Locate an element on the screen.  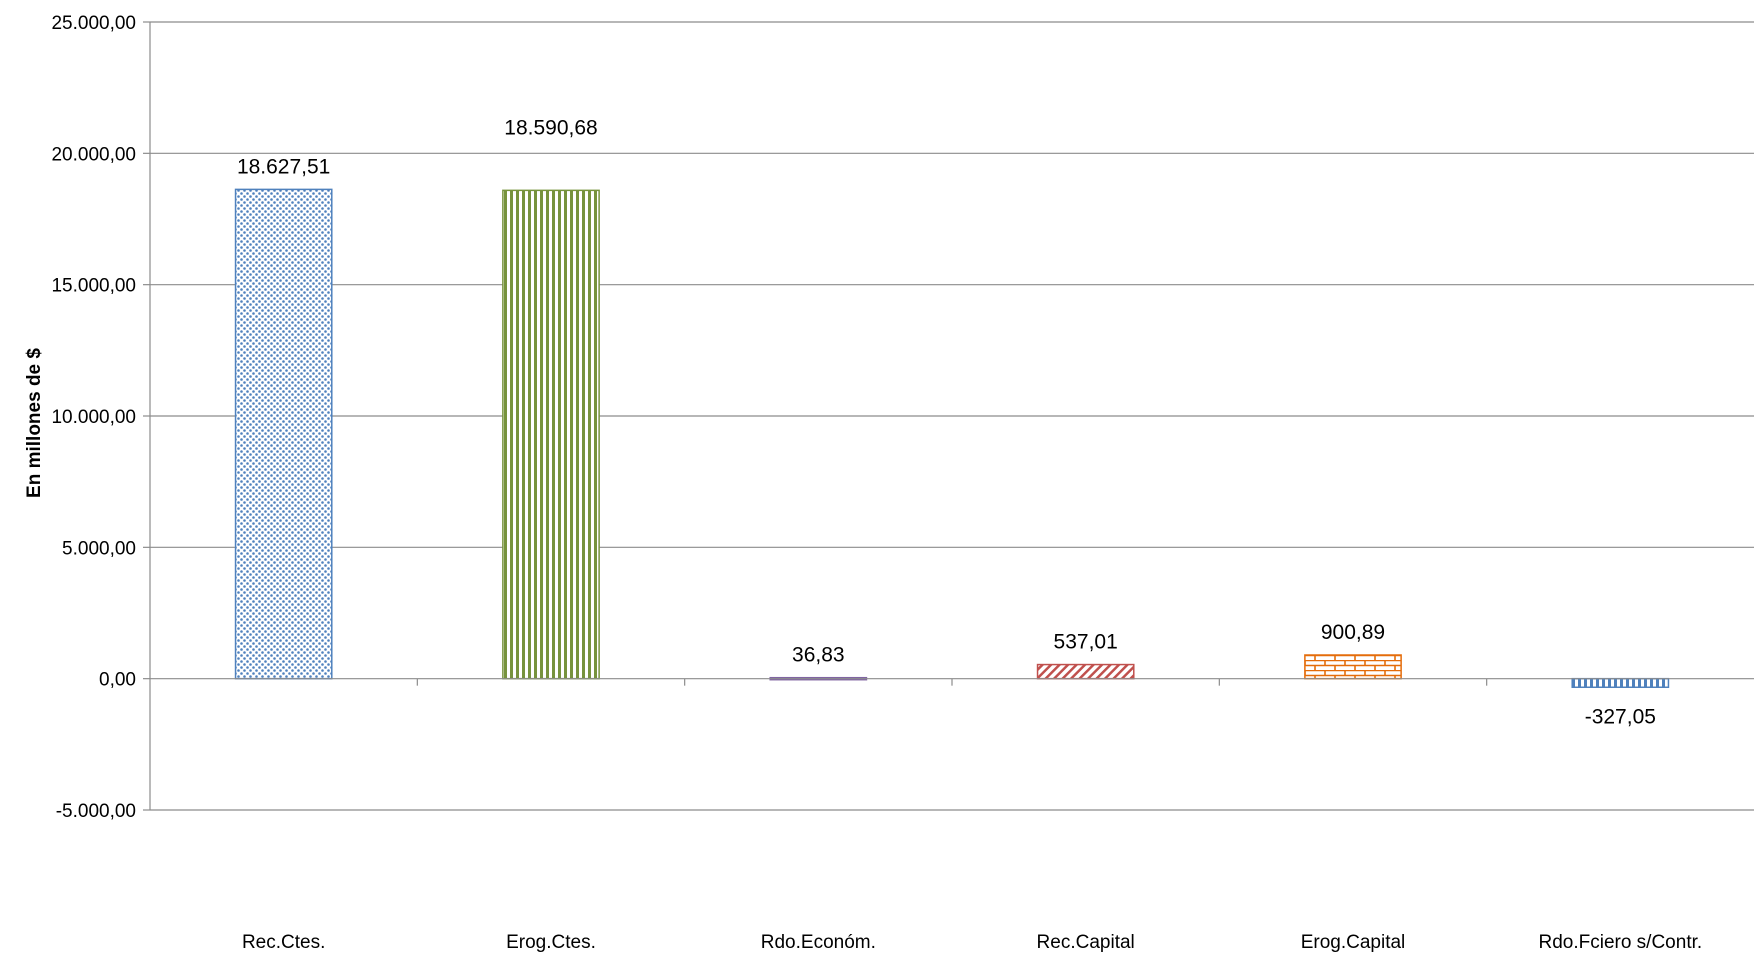
x-tick-label: Rdo.Fciero s/Contr. is located at coordinates (1620, 942).